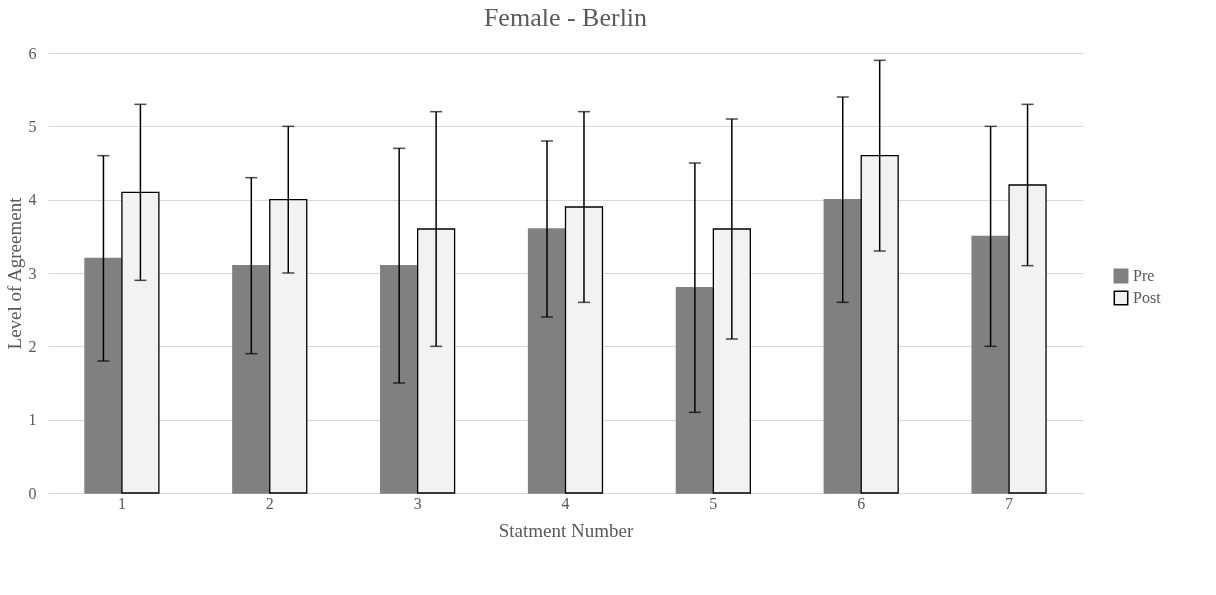  What do you see at coordinates (566, 530) in the screenshot?
I see `x-axis-title: Statment Number` at bounding box center [566, 530].